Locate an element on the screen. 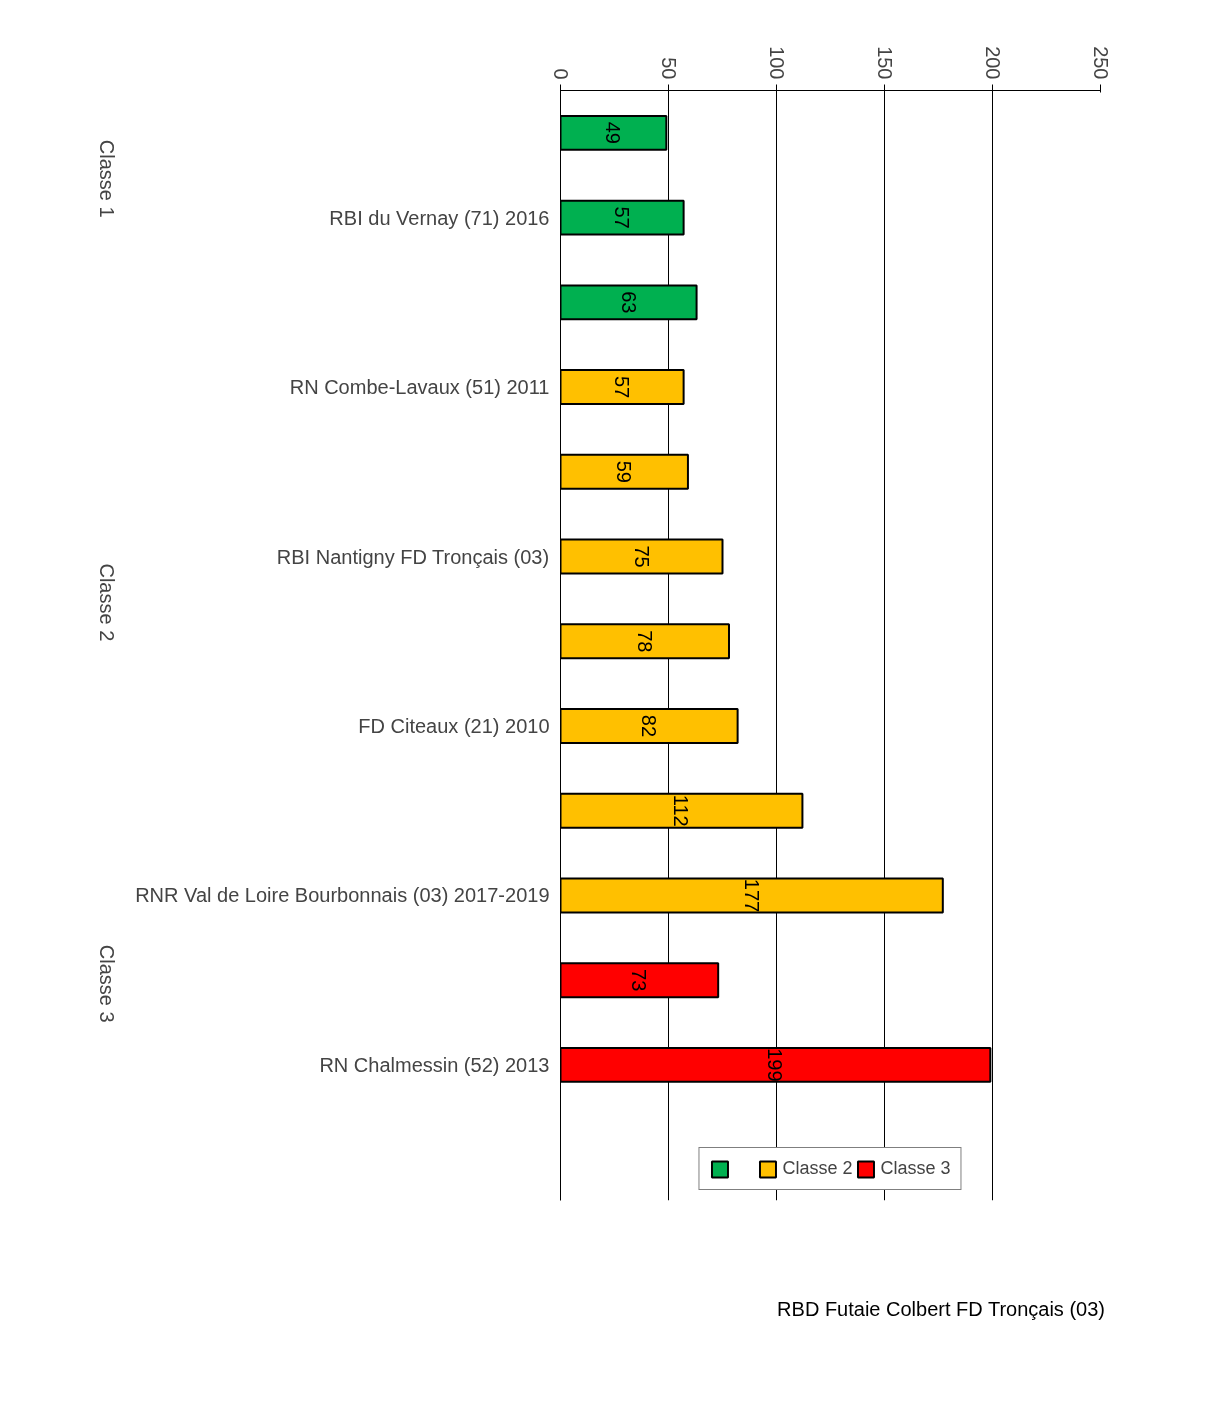 Image resolution: width=1214 pixels, height=1406 pixels. text: Classe 3 is located at coordinates (106, 983).